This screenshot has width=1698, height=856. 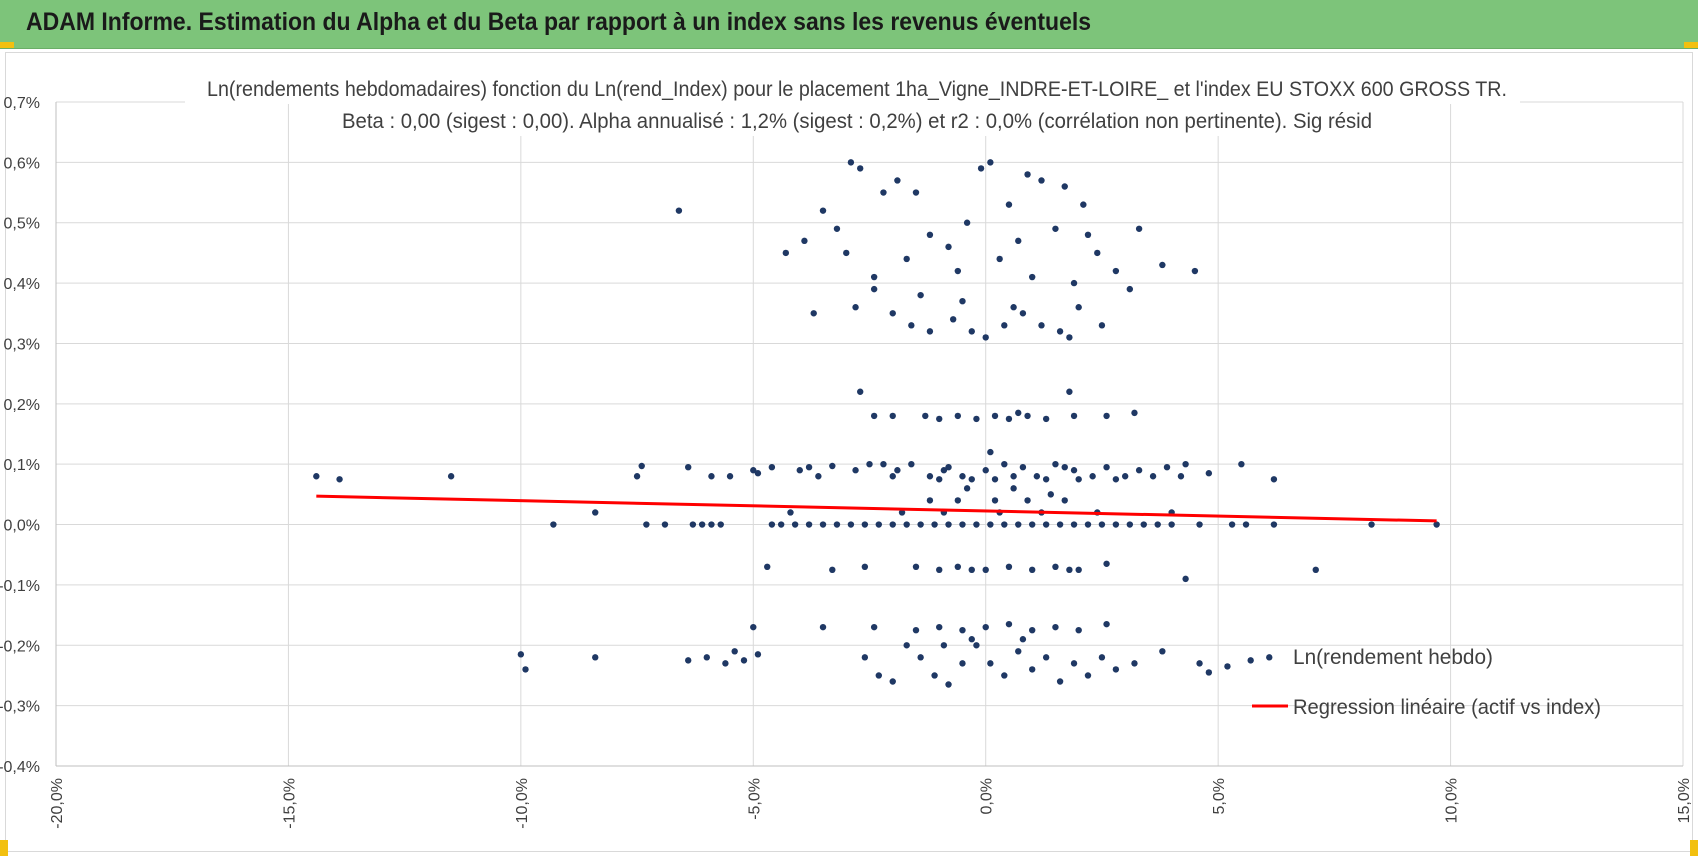 I want to click on y-tick-label: 0,3%, so click(x=22, y=344).